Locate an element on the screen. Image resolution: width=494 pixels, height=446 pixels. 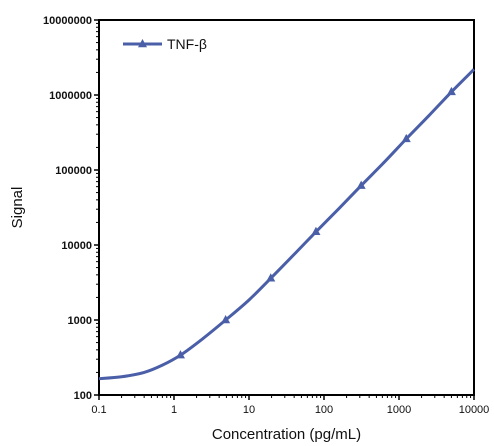
y-tick-label: 100000 is located at coordinates (73, 171).